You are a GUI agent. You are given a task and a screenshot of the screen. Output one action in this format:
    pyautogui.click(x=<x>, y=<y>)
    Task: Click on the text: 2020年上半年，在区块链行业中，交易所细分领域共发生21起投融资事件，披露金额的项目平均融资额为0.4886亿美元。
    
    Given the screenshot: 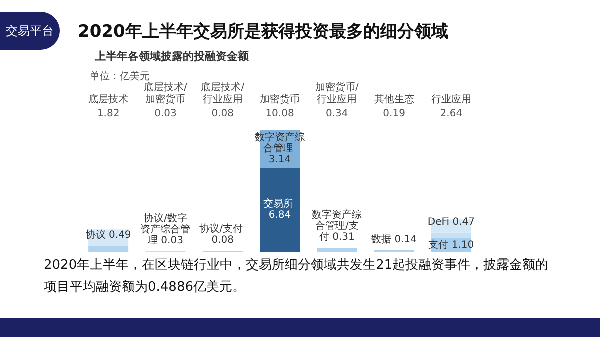 What is the action you would take?
    pyautogui.click(x=297, y=277)
    